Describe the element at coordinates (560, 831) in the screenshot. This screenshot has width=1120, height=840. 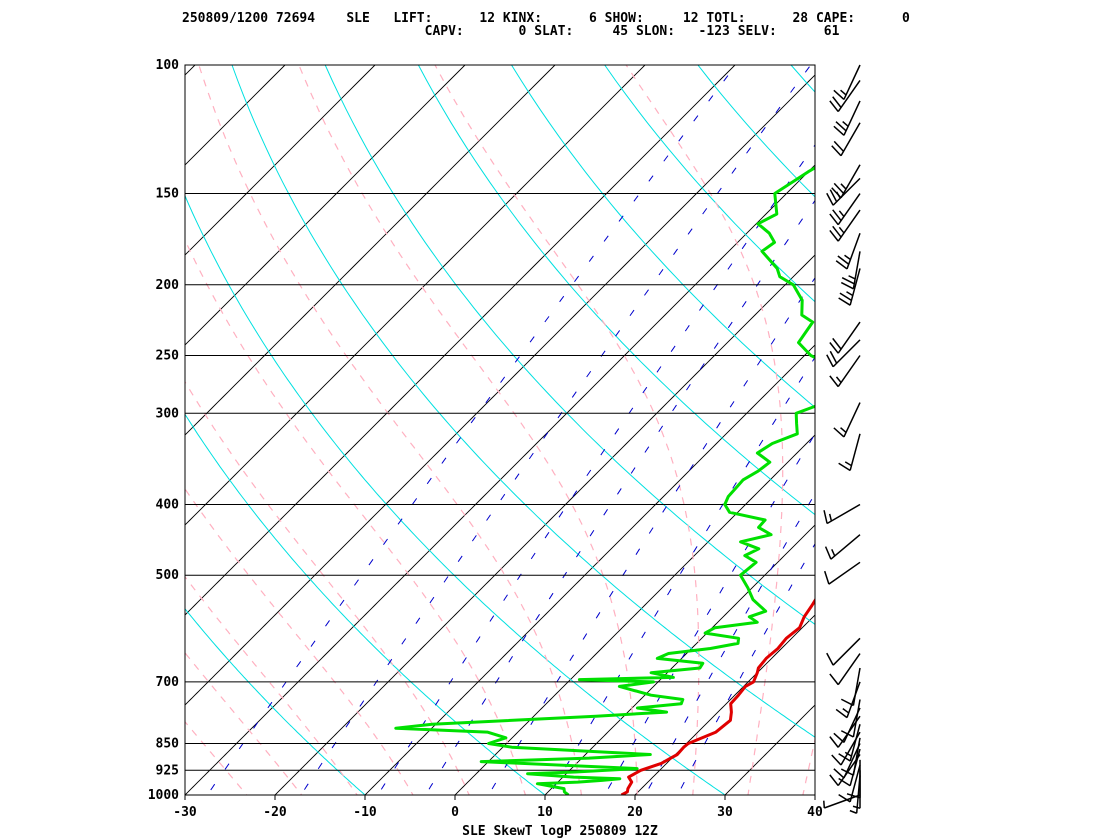
I see `chart-title: SLE SkewT logP 250809 12Z` at that location.